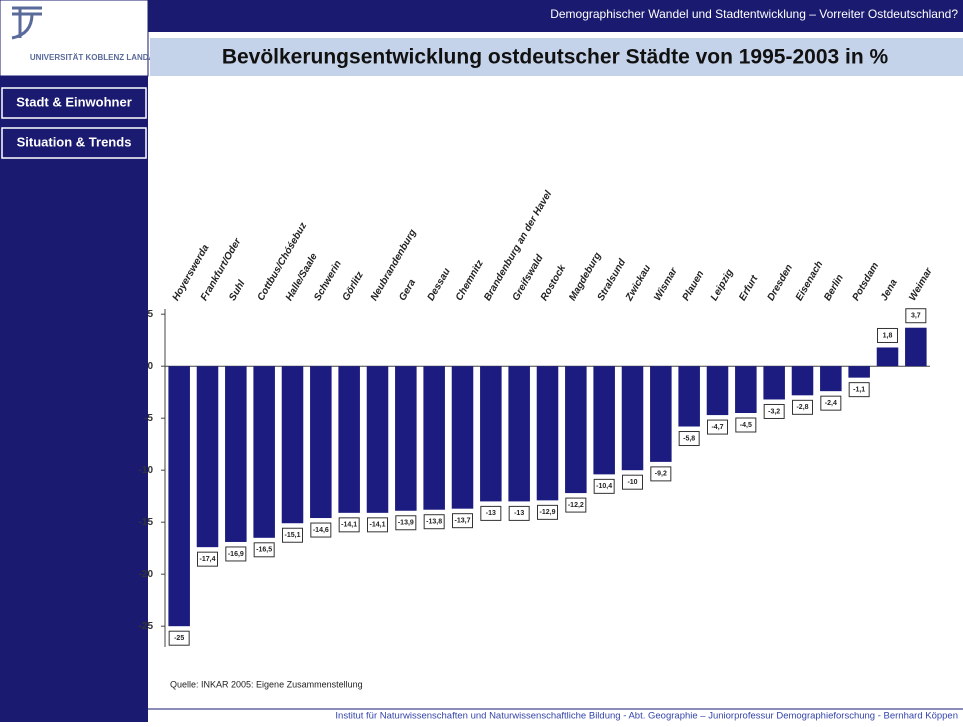 The width and height of the screenshot is (963, 727). Describe the element at coordinates (146, 522) in the screenshot. I see `y-tick-label: -15` at that location.